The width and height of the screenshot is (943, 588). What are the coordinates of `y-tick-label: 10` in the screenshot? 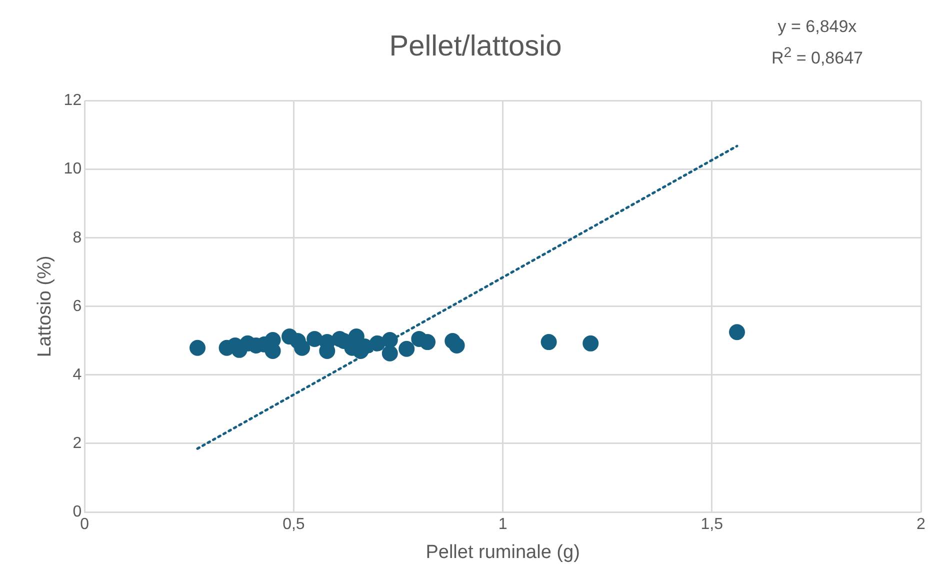 It's located at (73, 169).